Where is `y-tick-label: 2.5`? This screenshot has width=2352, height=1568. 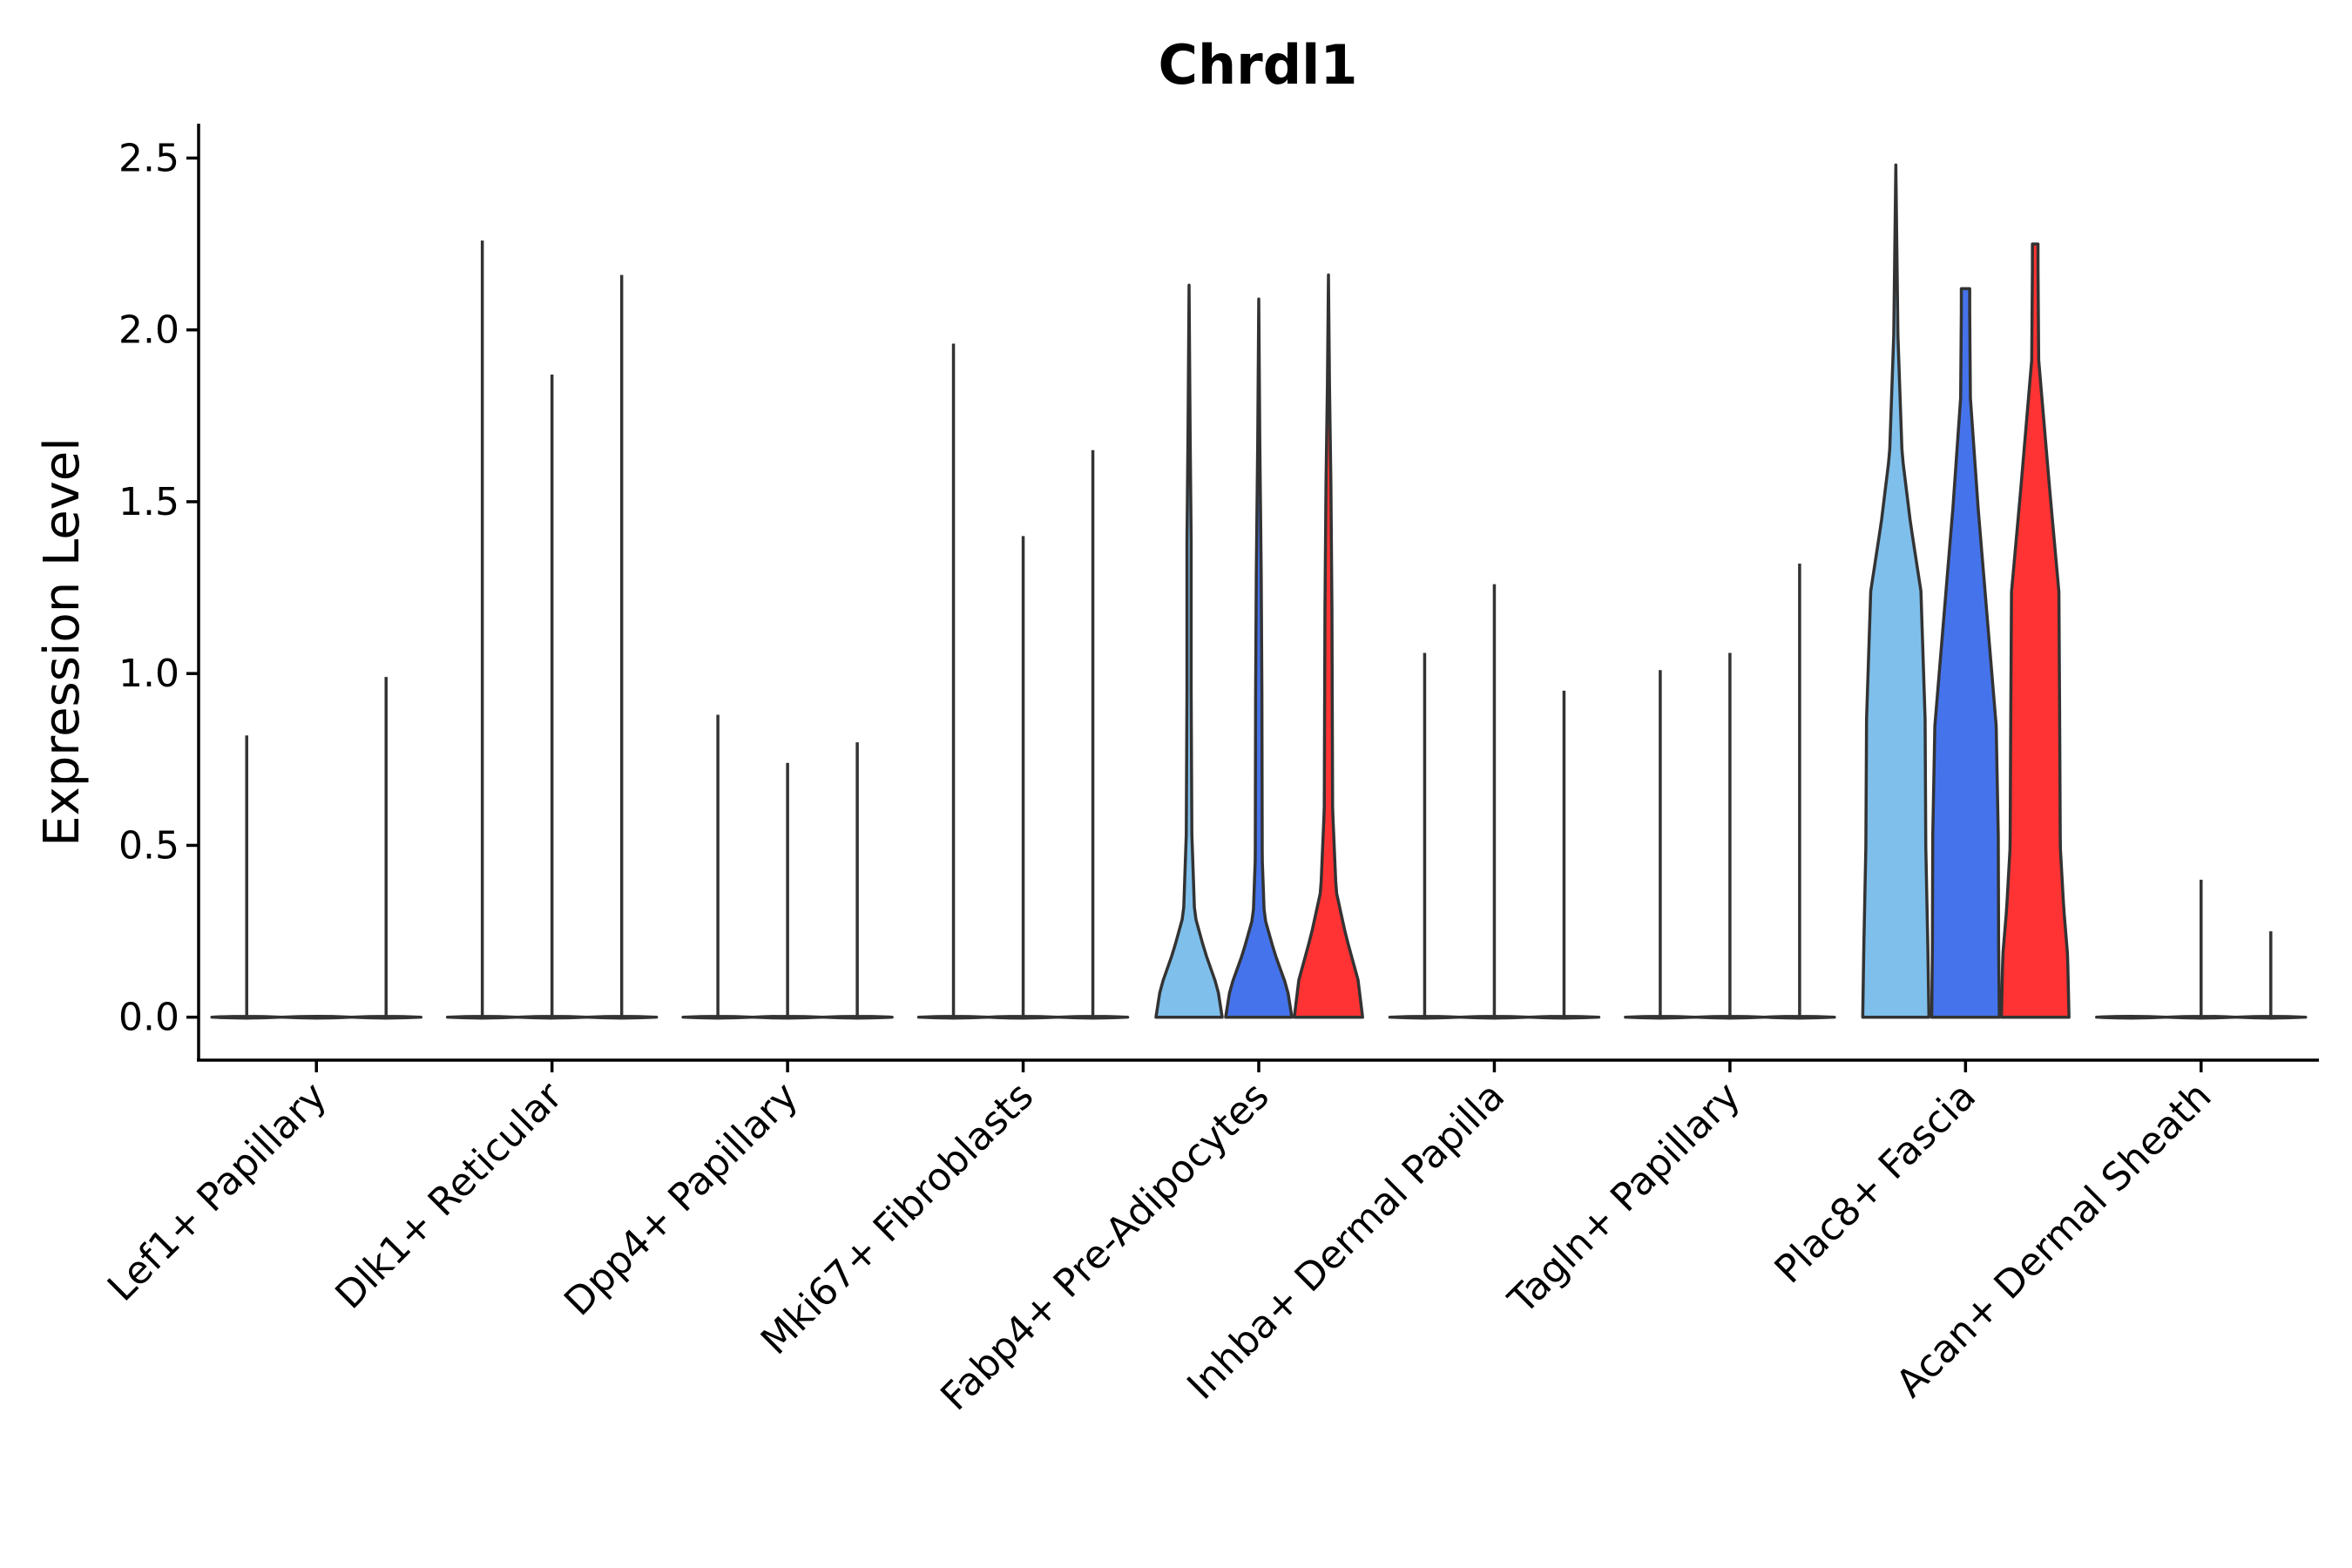
y-tick-label: 2.5 is located at coordinates (148, 158).